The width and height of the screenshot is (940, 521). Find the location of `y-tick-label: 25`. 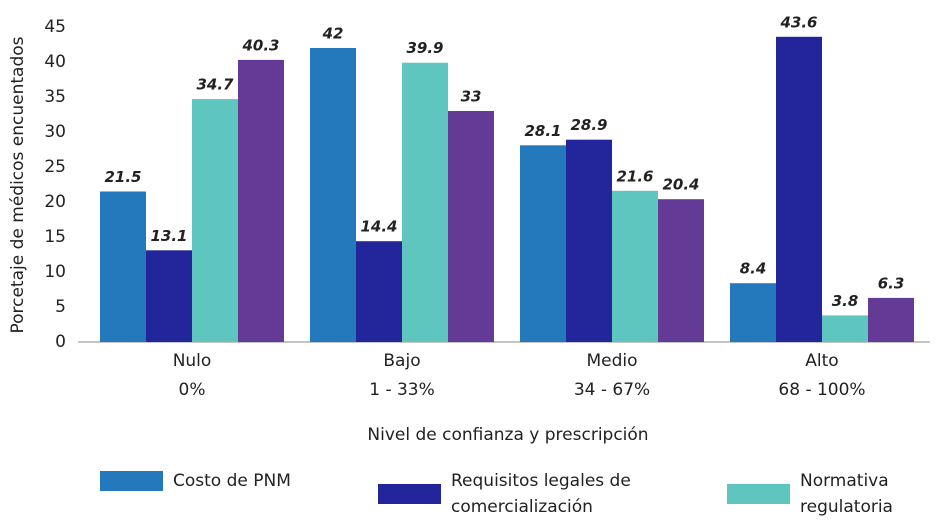

y-tick-label: 25 is located at coordinates (55, 167).